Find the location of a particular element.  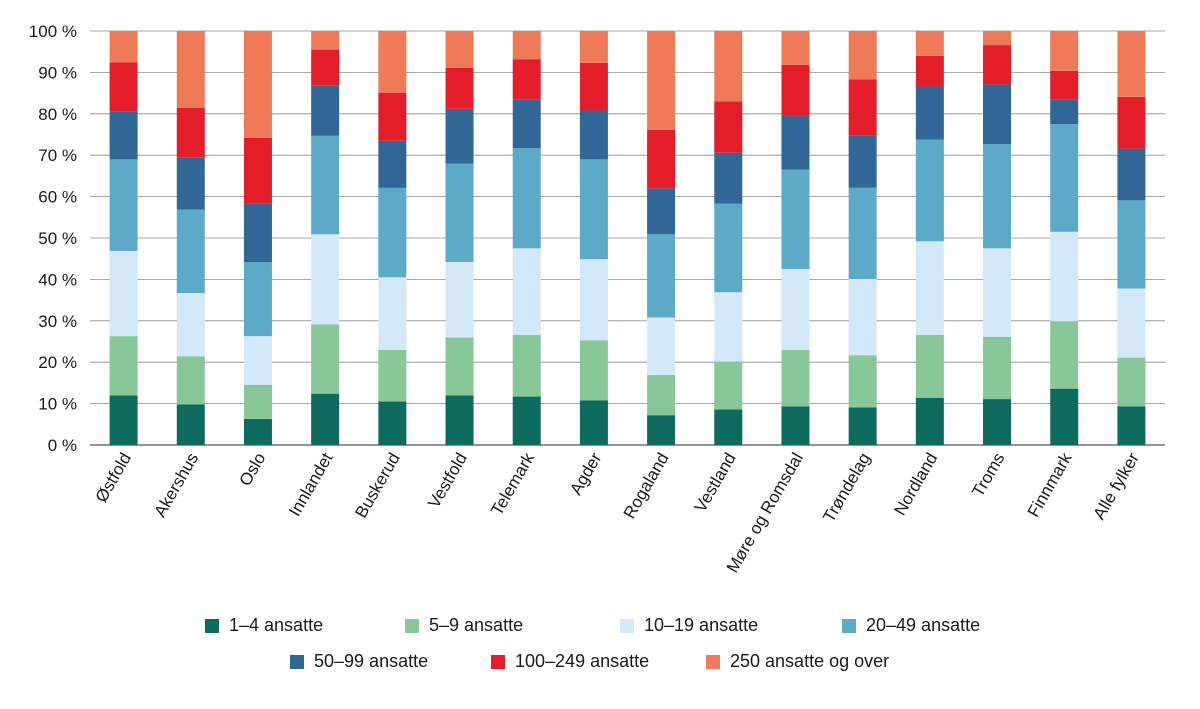

legend-label: 20–49 ansatte is located at coordinates (923, 625).